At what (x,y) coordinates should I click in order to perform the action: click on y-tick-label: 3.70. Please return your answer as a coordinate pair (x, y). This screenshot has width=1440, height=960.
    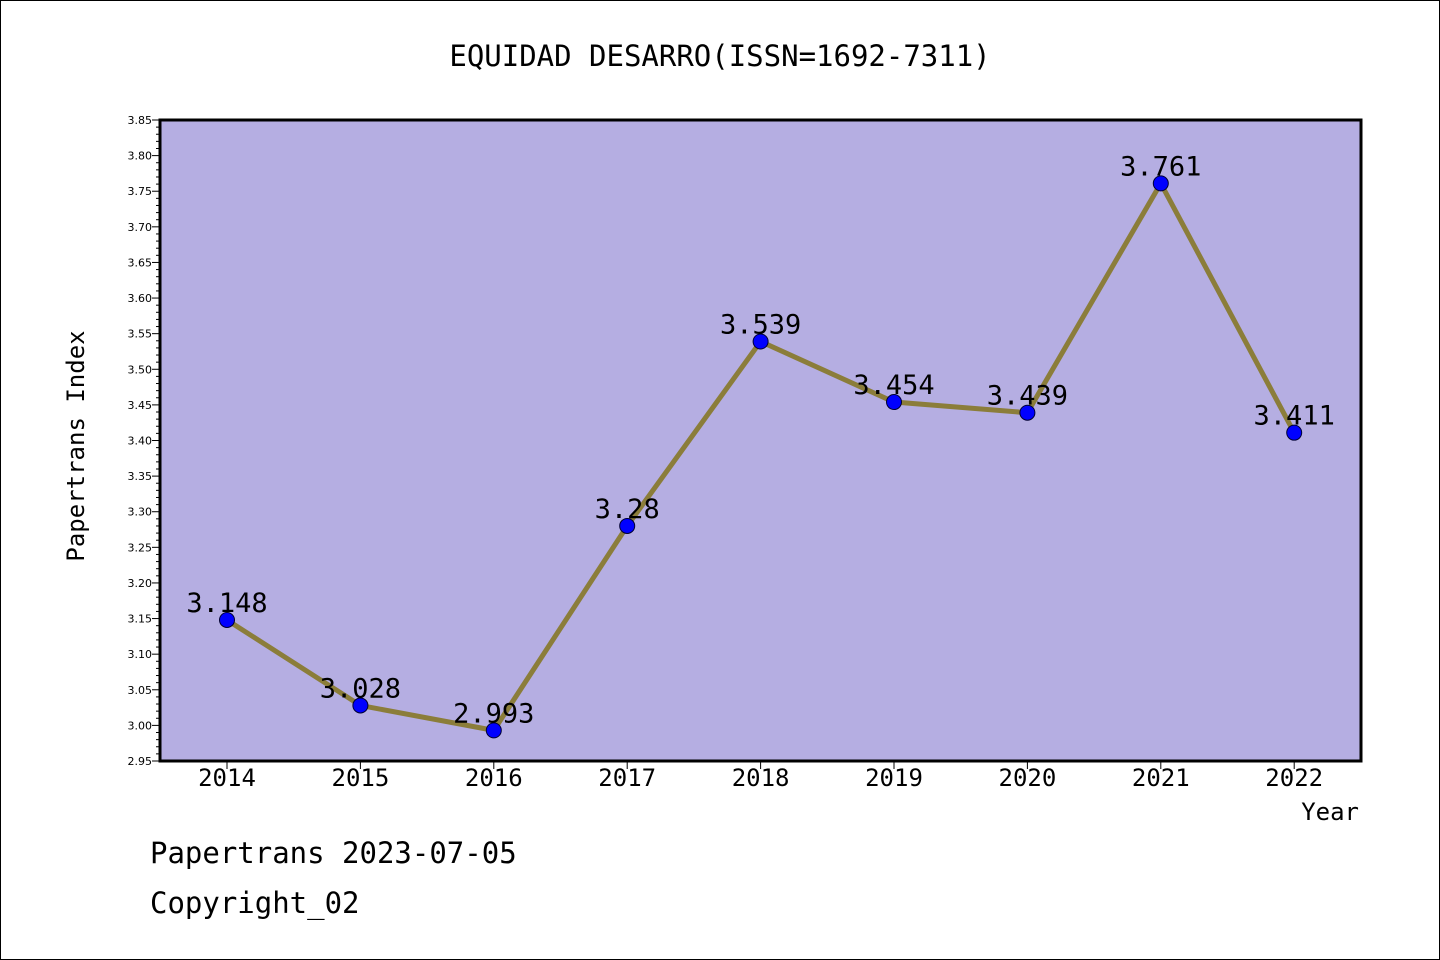
    Looking at the image, I should click on (140, 227).